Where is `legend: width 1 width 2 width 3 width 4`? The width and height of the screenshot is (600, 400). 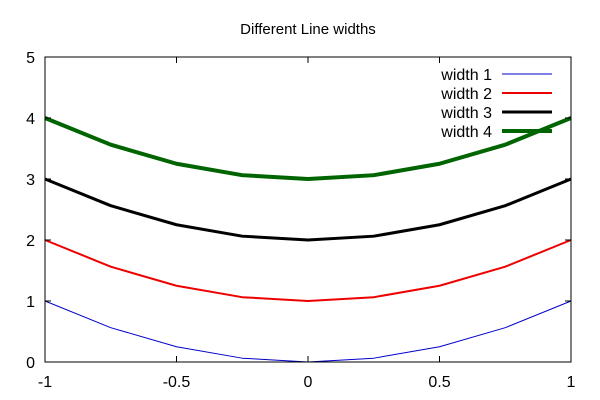
legend: width 1 width 2 width 3 width 4 is located at coordinates (496, 104).